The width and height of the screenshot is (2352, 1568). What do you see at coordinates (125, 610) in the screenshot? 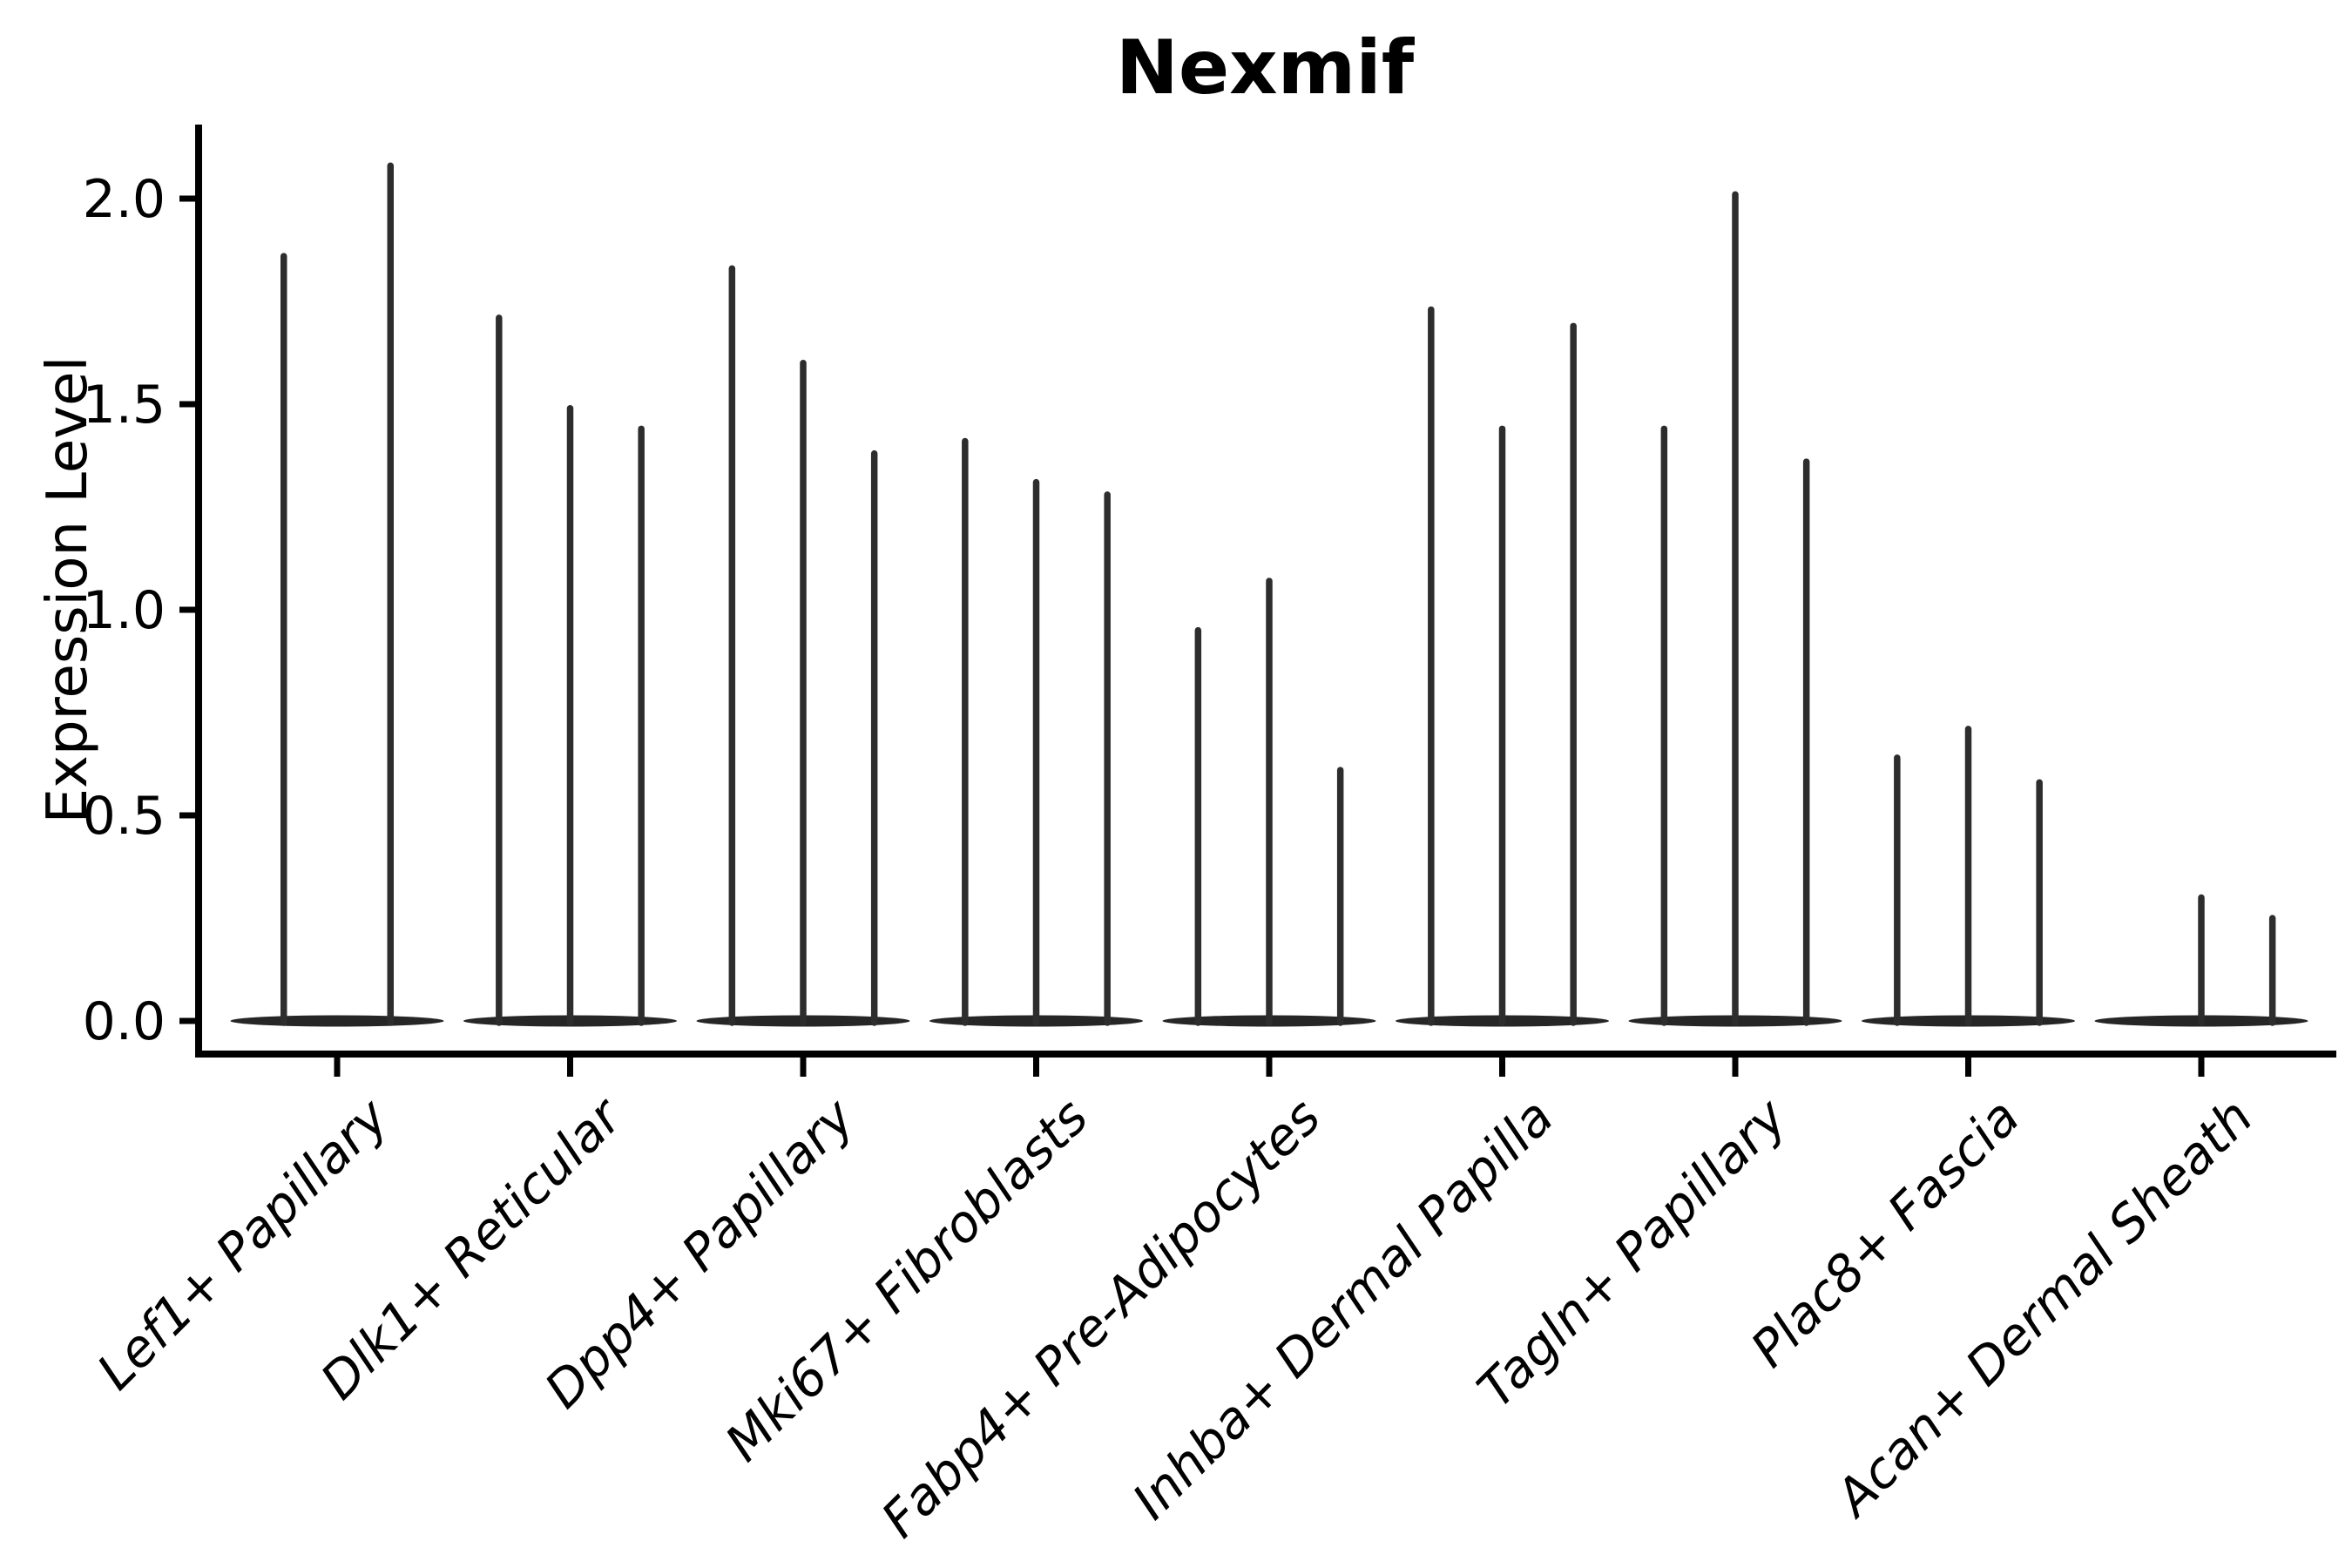
I see `y-tick-label: 1.0` at bounding box center [125, 610].